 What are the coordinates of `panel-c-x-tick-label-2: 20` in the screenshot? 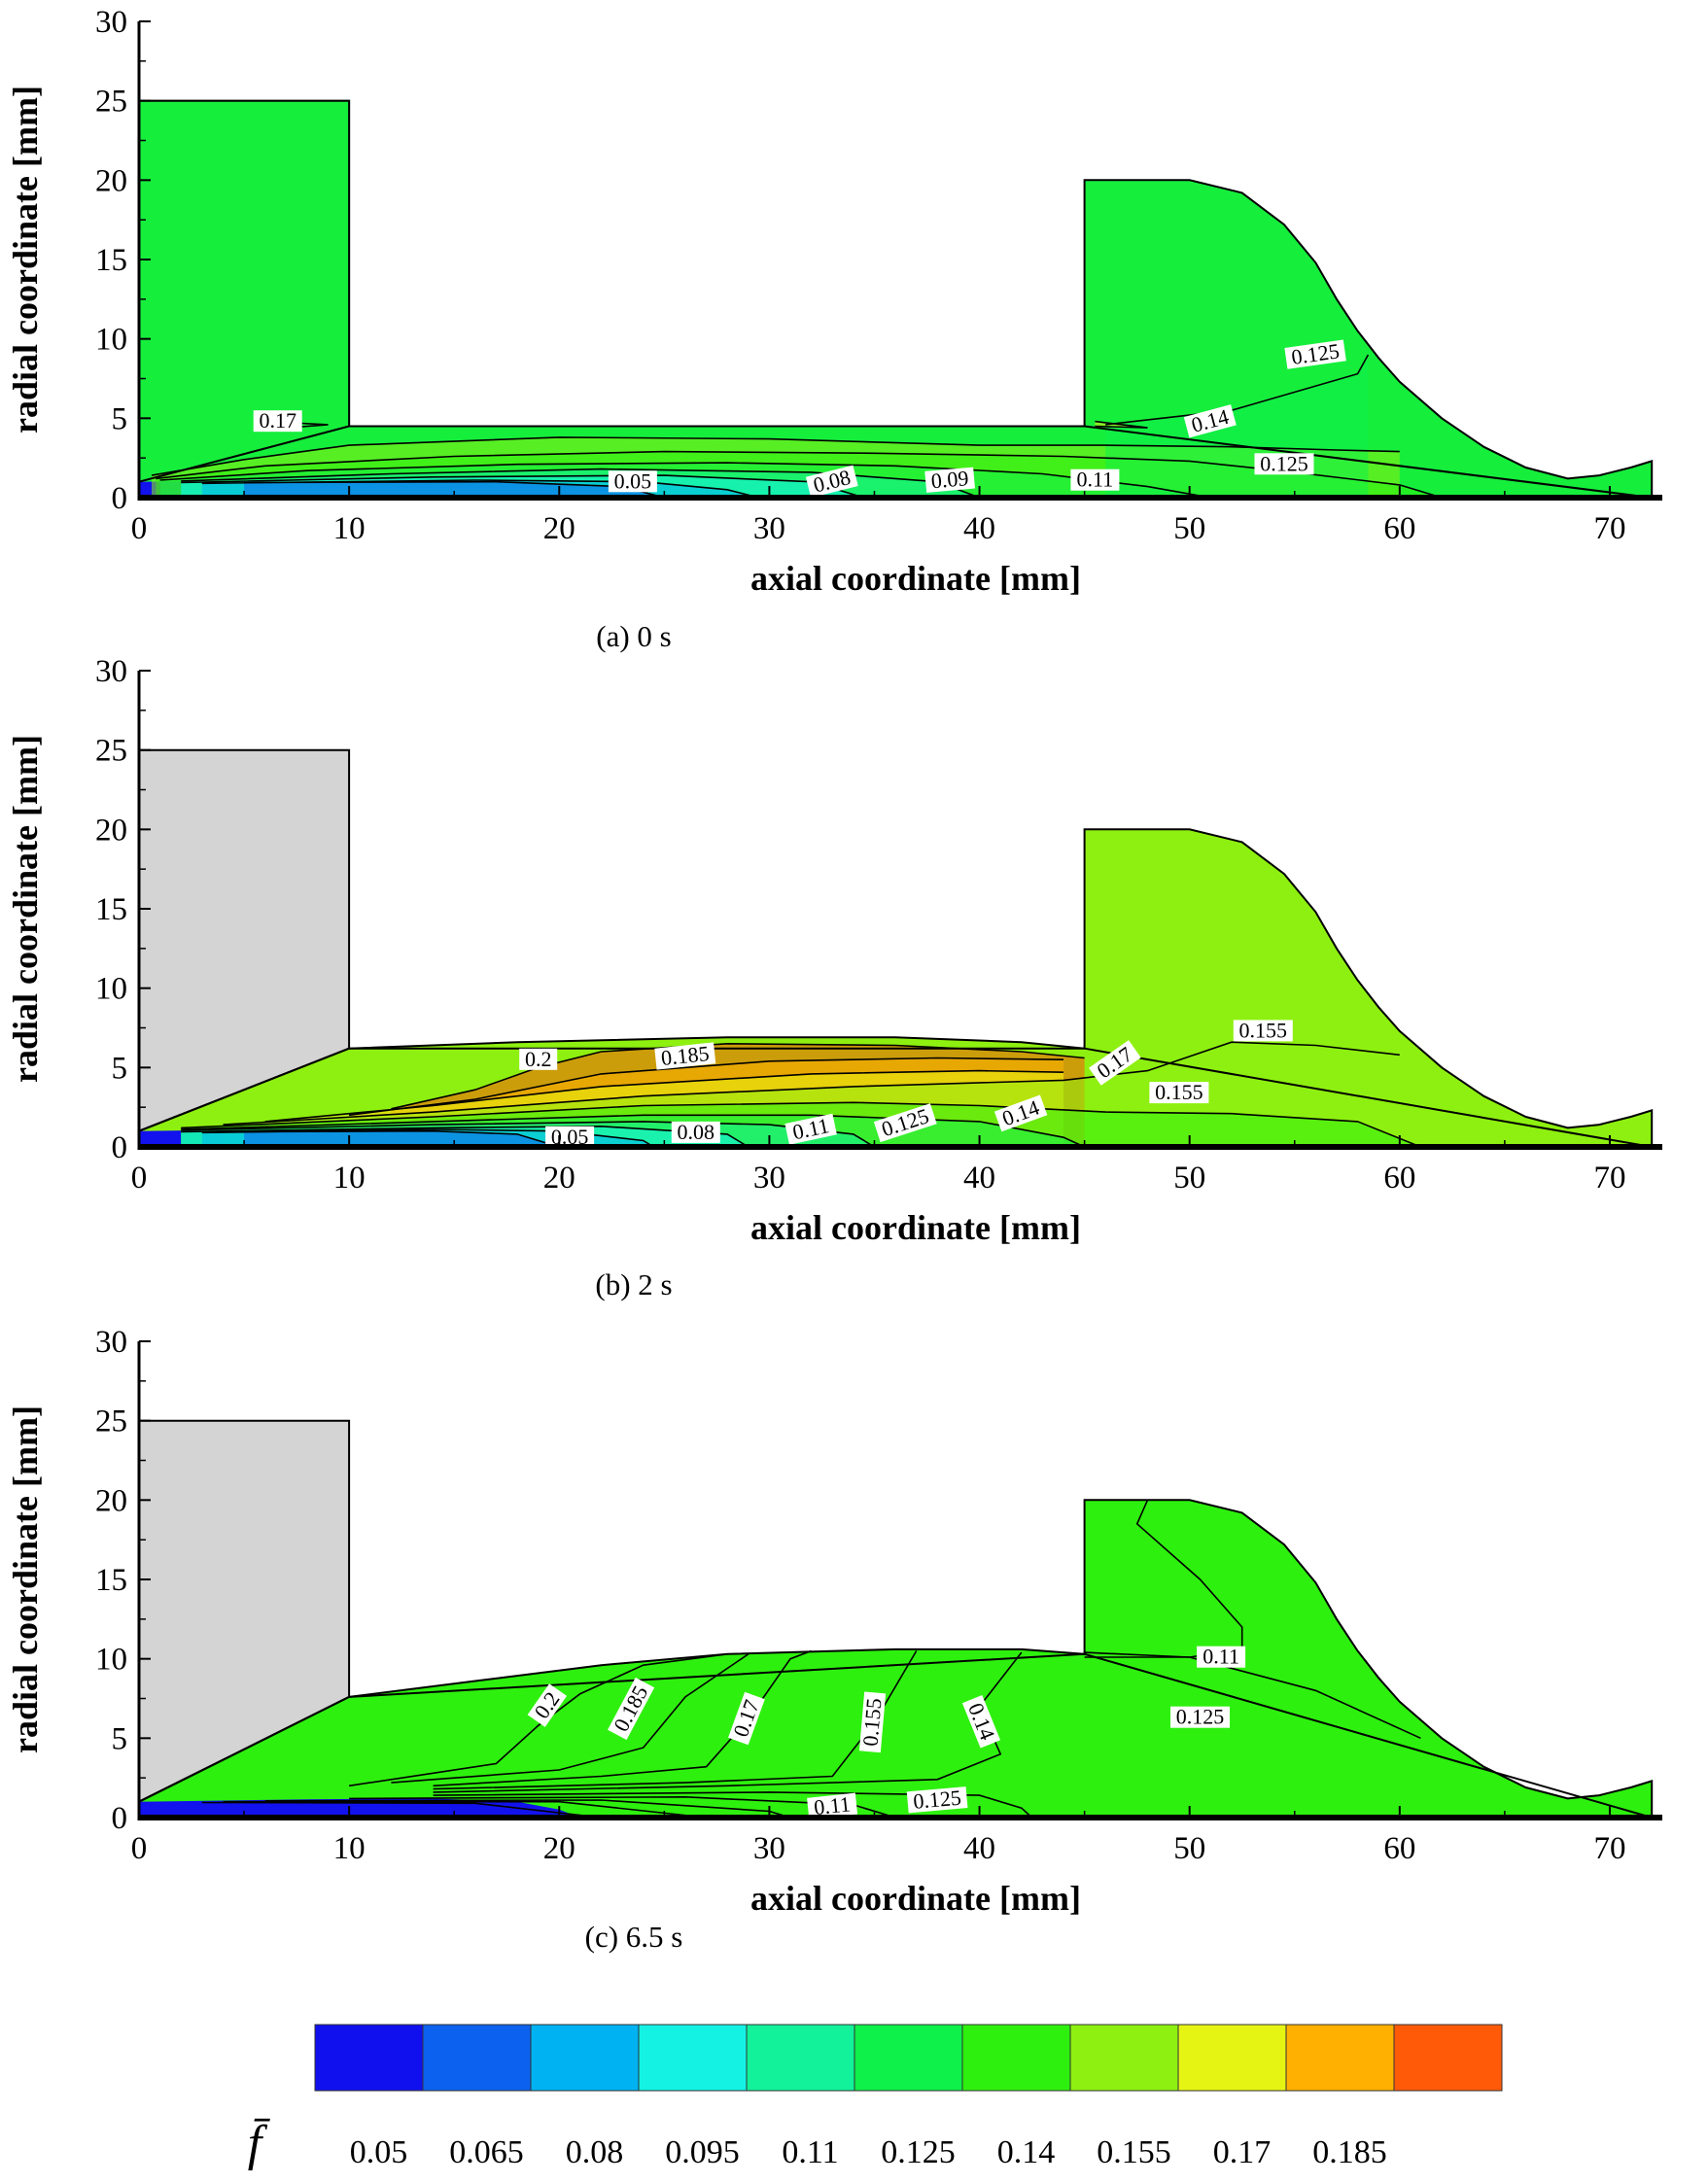 It's located at (559, 1848).